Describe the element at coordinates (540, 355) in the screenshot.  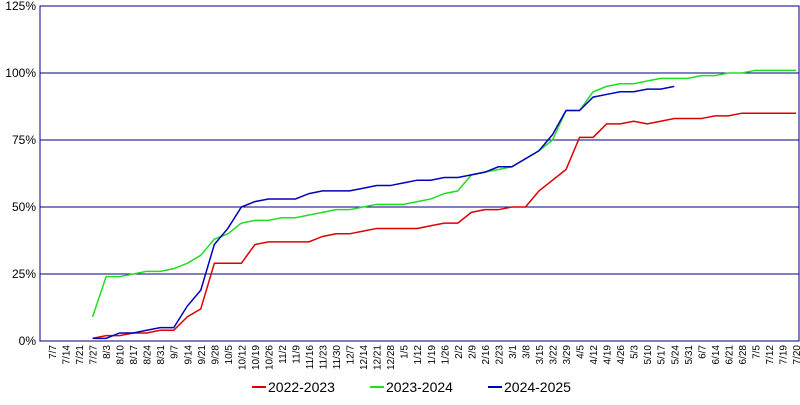
I see `x-tick-label: 3/15` at that location.